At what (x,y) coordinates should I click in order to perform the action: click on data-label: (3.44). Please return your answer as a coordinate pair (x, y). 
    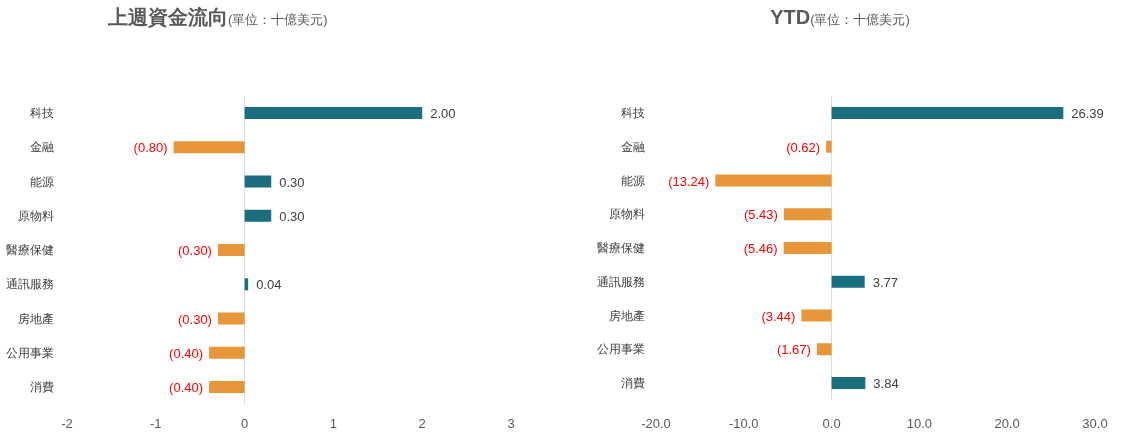
    Looking at the image, I should click on (778, 316).